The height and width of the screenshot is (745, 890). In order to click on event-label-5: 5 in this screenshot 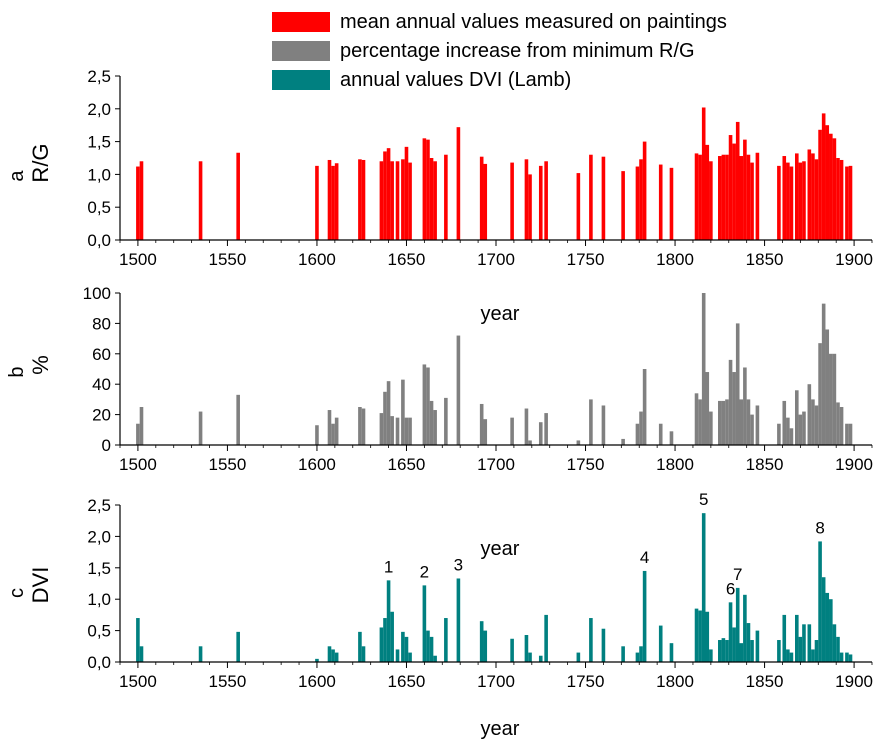, I will do `click(703, 499)`.